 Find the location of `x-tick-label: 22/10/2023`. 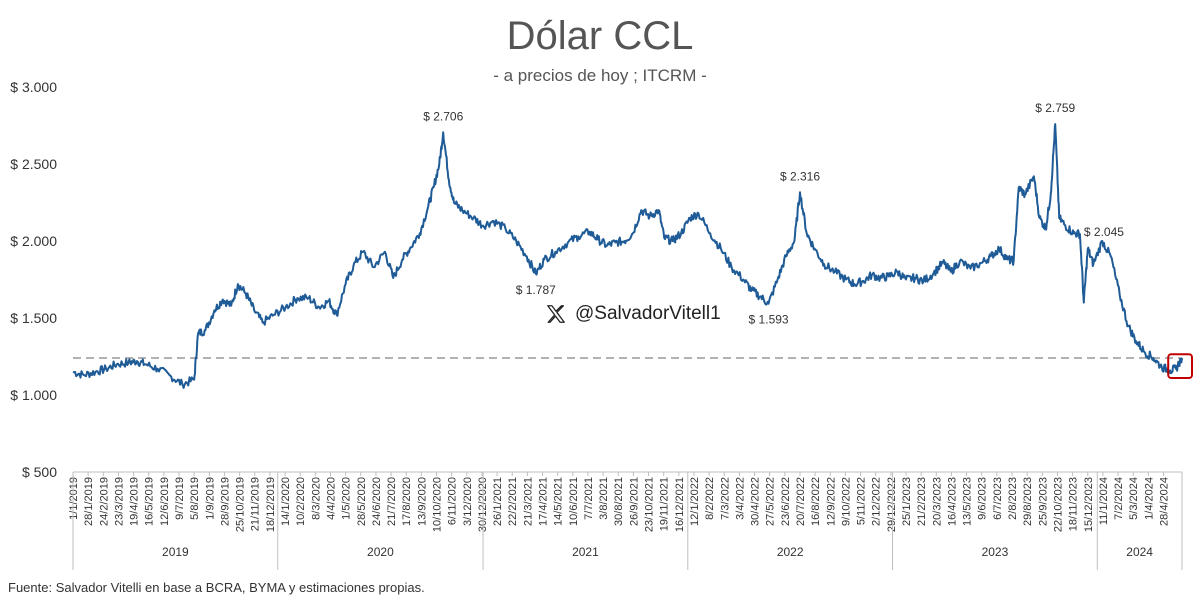

x-tick-label: 22/10/2023 is located at coordinates (1058, 504).